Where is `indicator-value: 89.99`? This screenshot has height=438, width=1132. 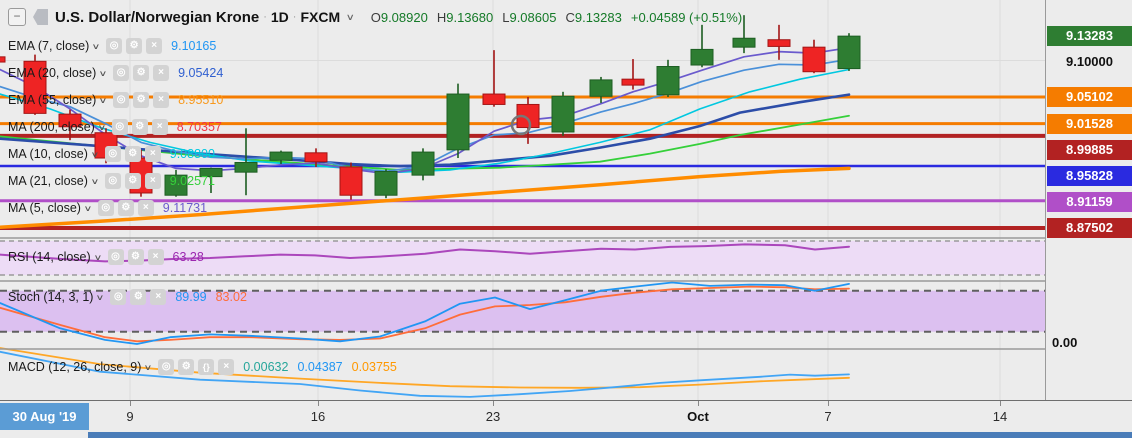 indicator-value: 89.99 is located at coordinates (191, 297).